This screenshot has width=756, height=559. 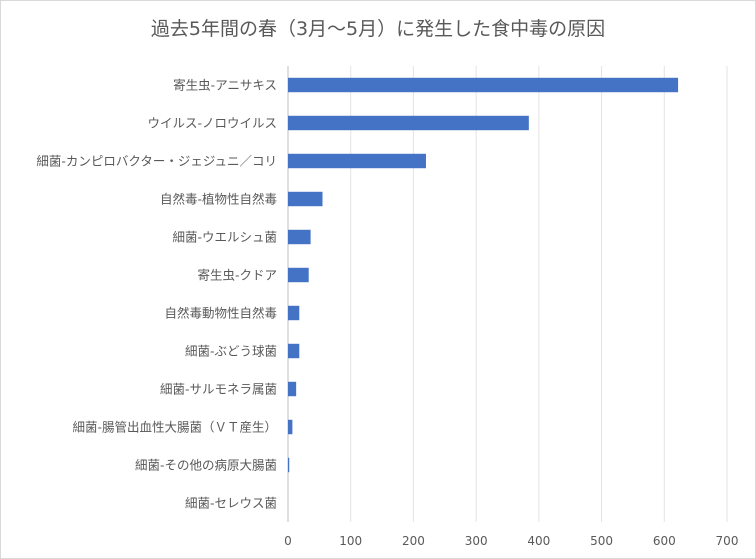 I want to click on category-label: 細菌-その他の病原大腸菌, so click(x=206, y=465).